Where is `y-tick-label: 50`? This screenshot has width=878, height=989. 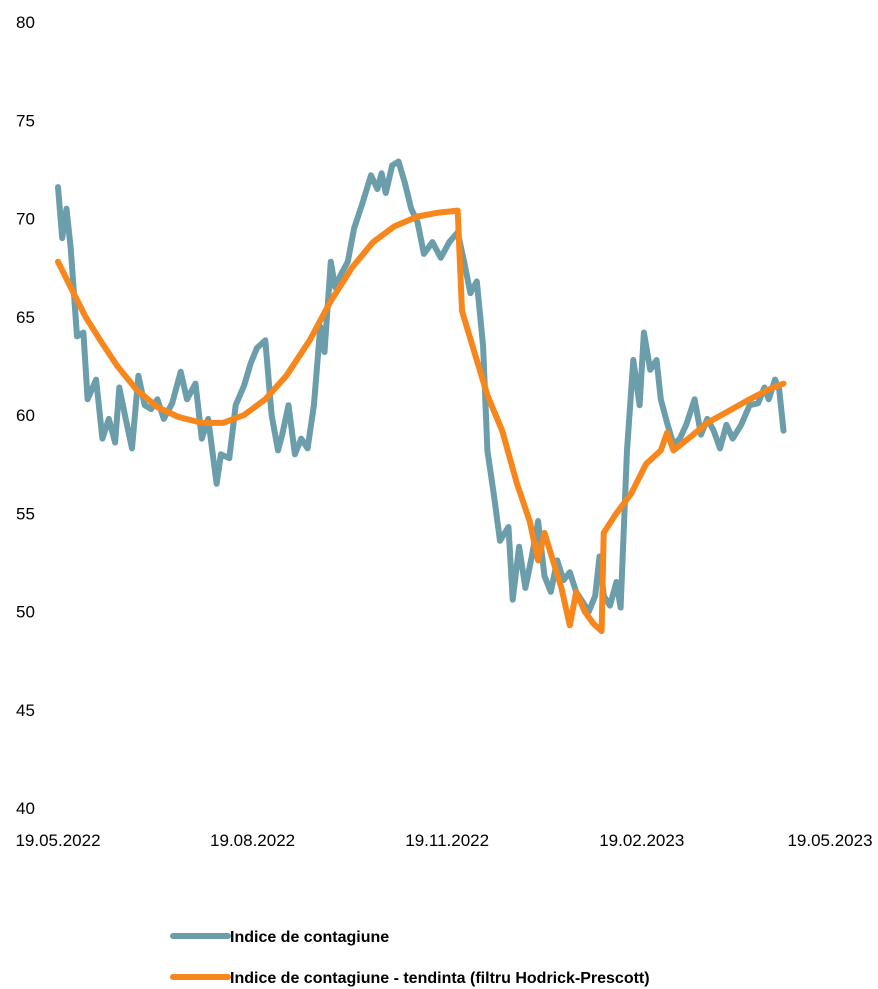
y-tick-label: 50 is located at coordinates (25, 612).